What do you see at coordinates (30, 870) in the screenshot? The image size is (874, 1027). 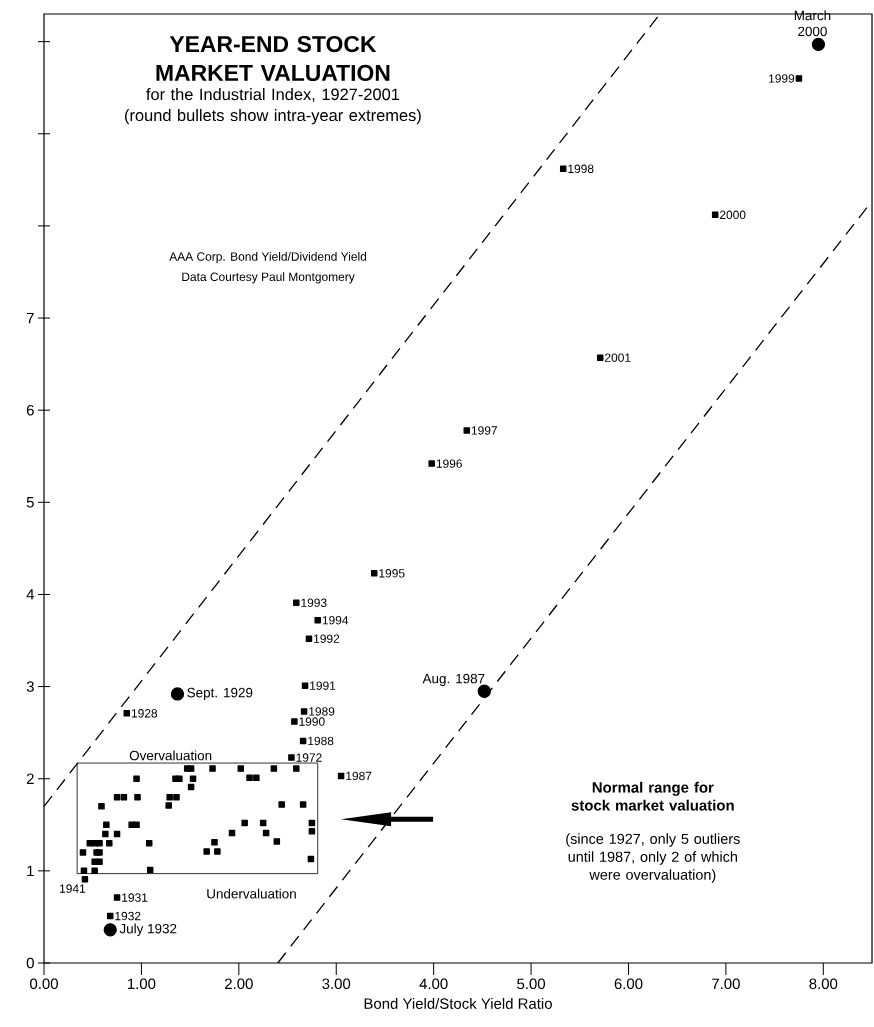 I see `y-tick-label: 1` at bounding box center [30, 870].